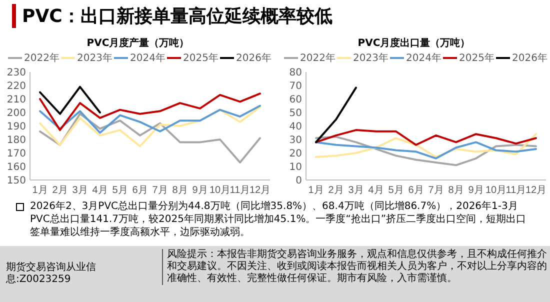 This screenshot has height=302, width=550. Describe the element at coordinates (16, 86) in the screenshot. I see `y-tick-label: 220` at that location.